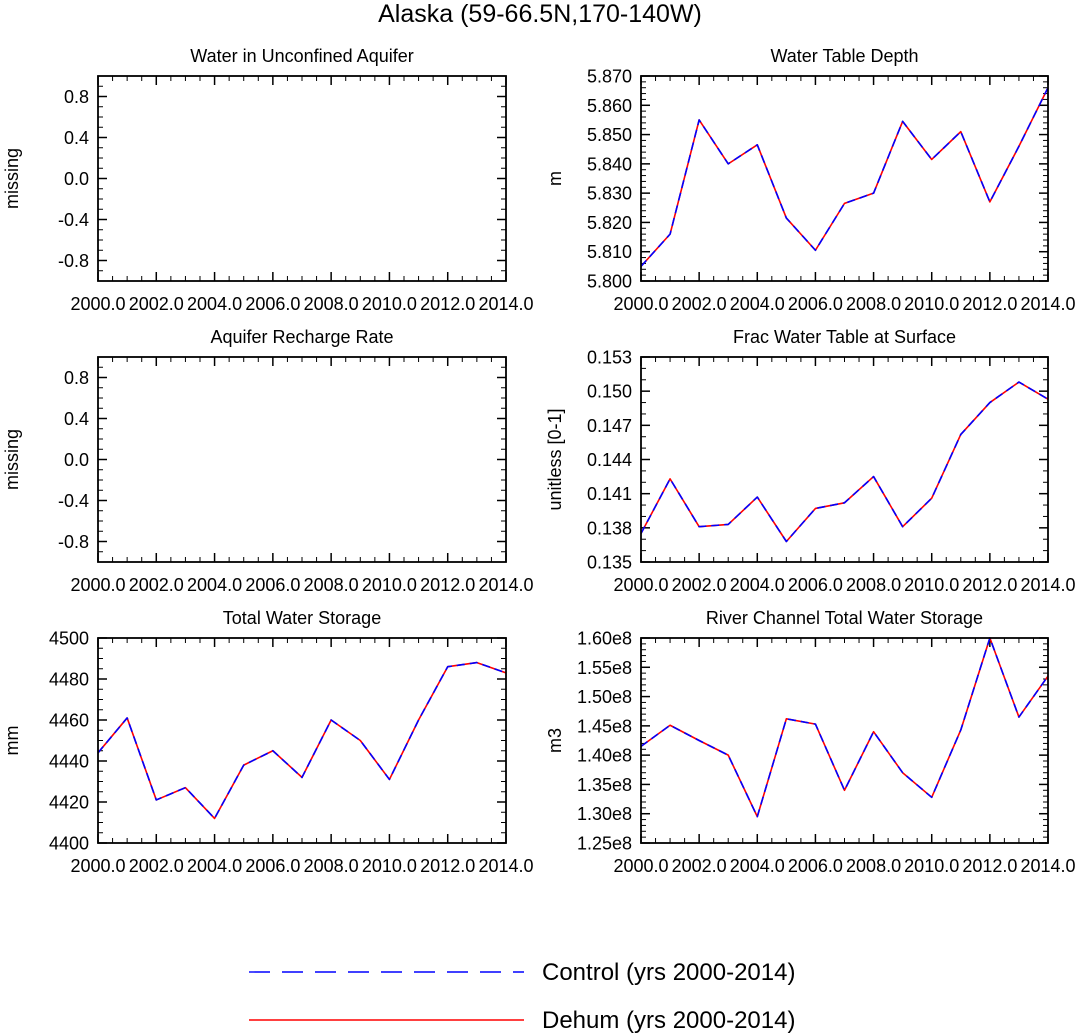  Describe the element at coordinates (540, 14) in the screenshot. I see `figure-title: Alaska (59-66.5N,170-140W)` at that location.